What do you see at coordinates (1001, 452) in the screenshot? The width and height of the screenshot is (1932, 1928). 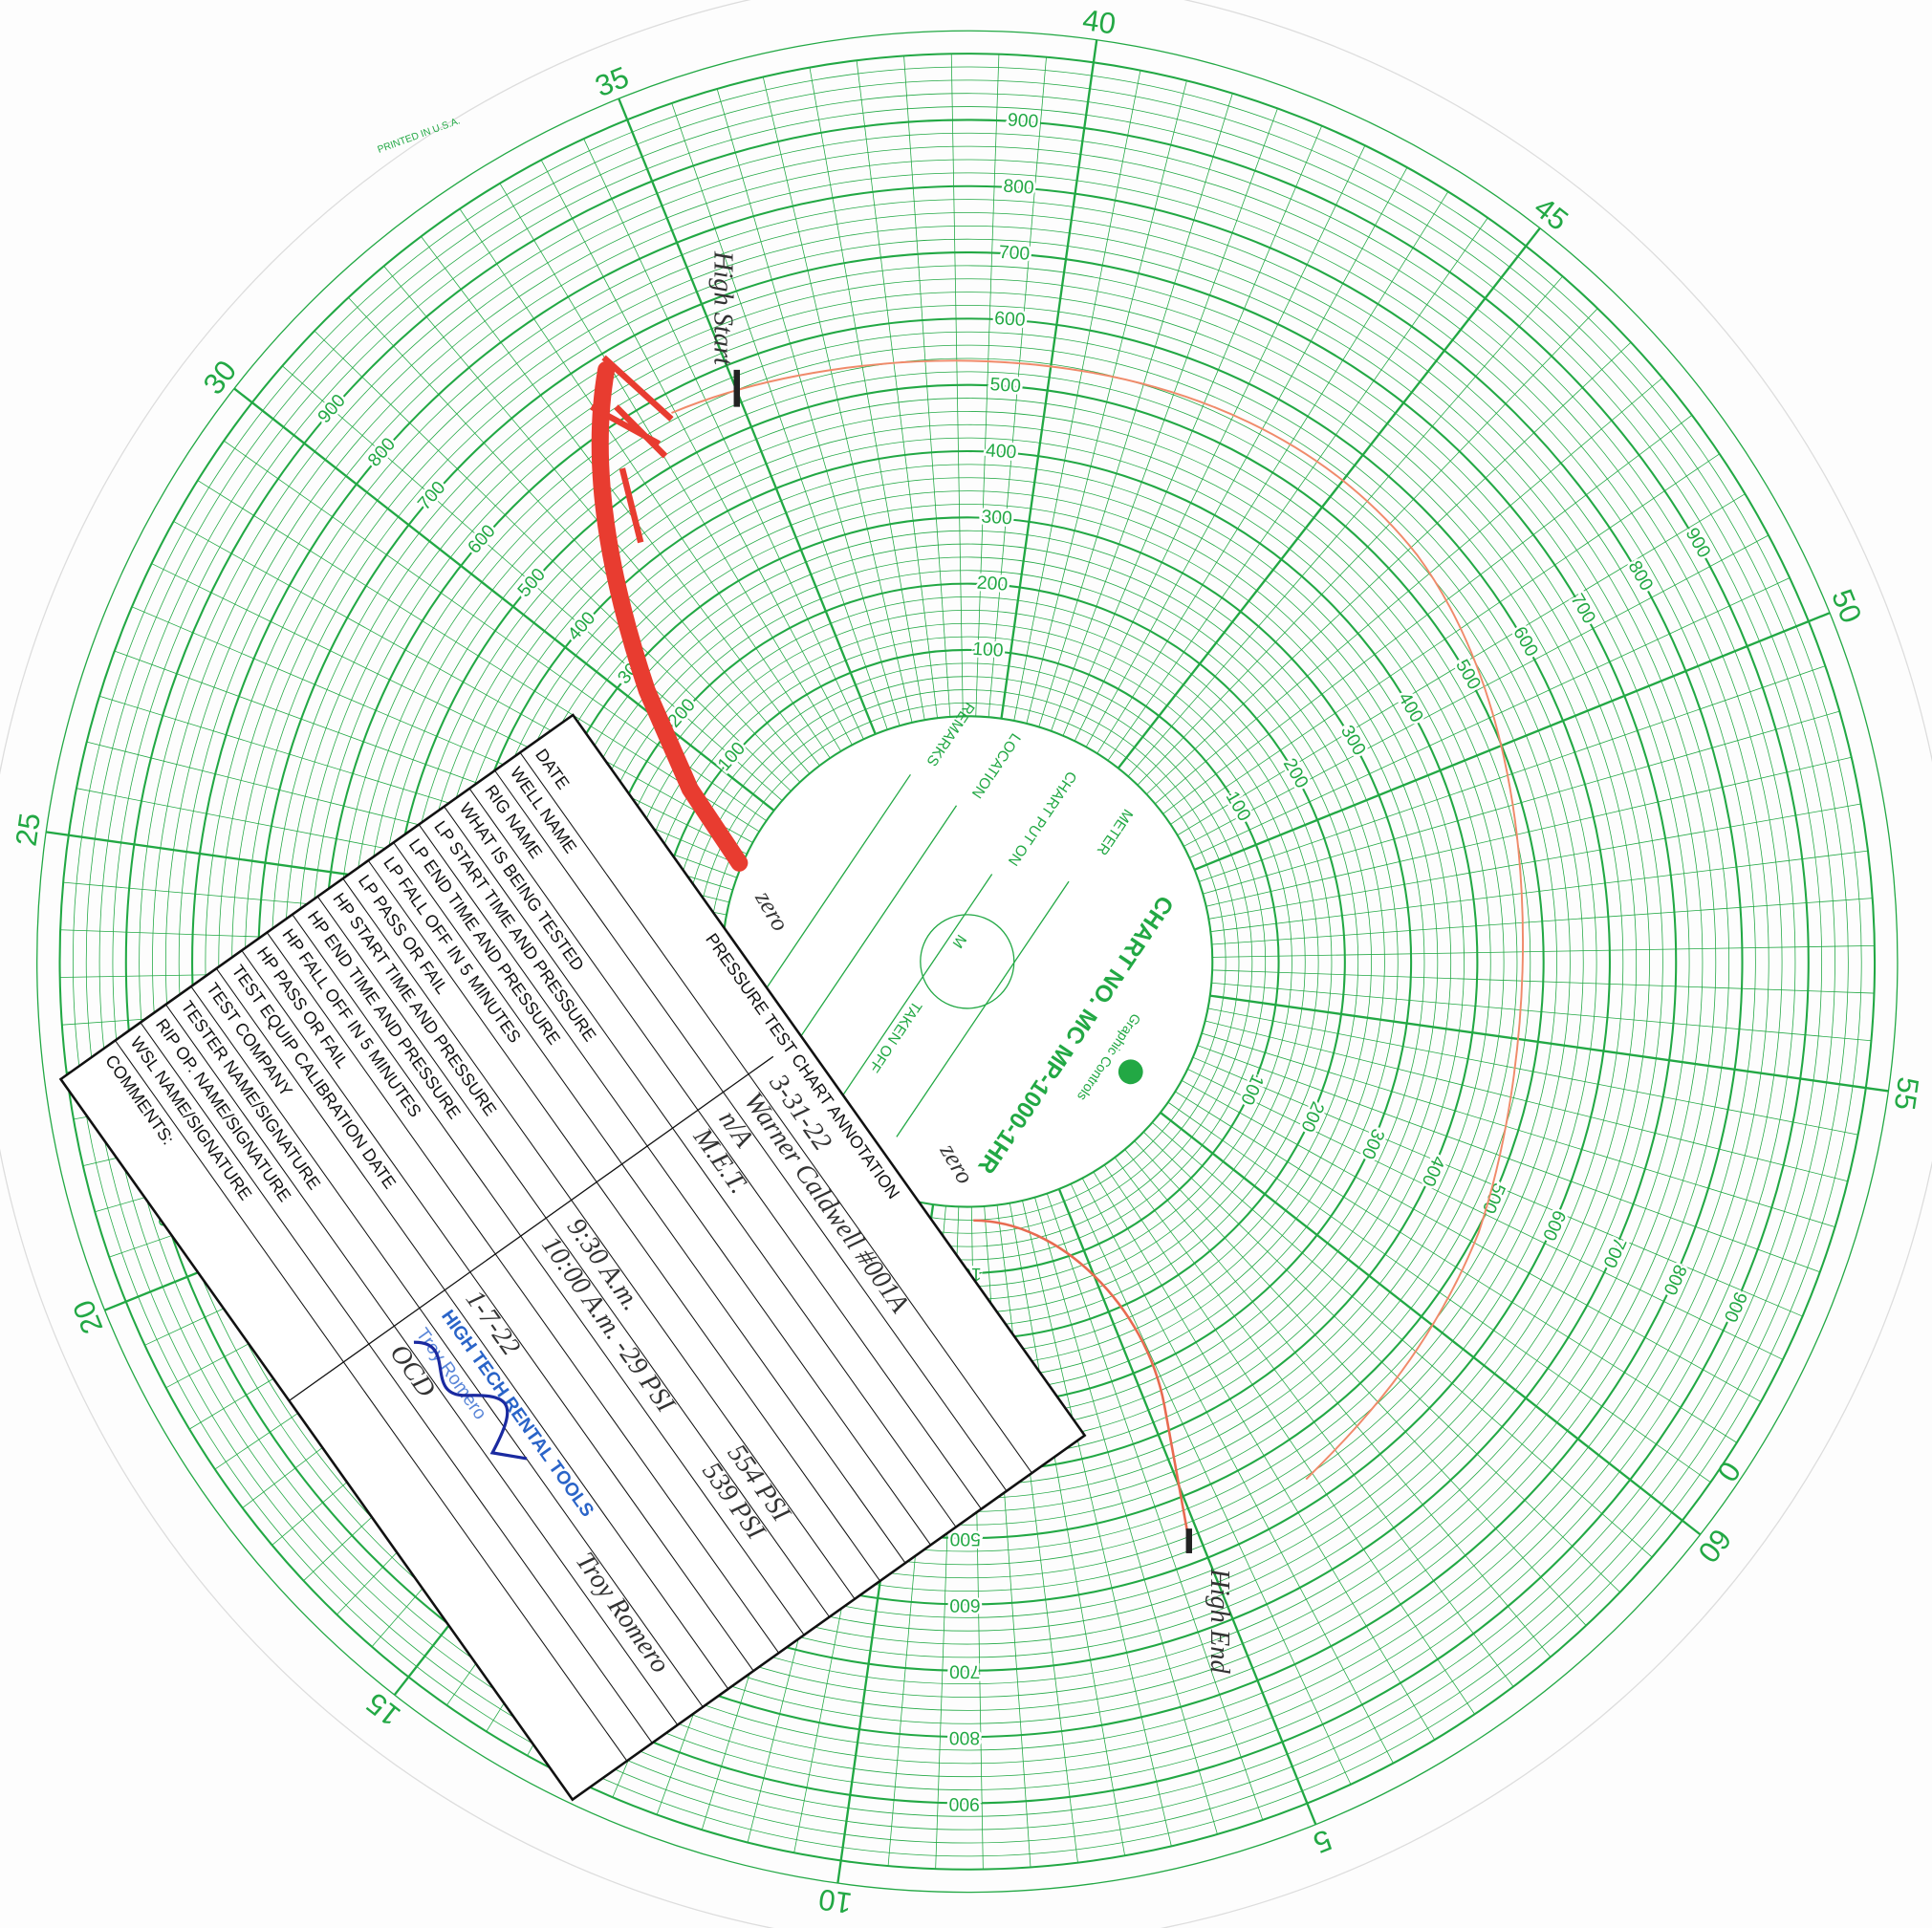 I see `pressure-label: 400` at bounding box center [1001, 452].